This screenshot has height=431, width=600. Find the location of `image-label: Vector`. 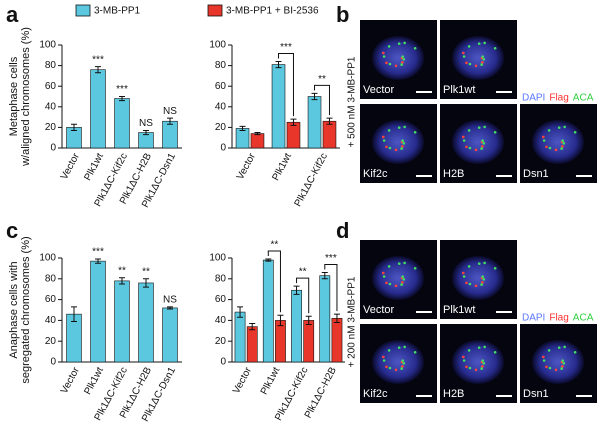

image-label: Vector is located at coordinates (379, 310).